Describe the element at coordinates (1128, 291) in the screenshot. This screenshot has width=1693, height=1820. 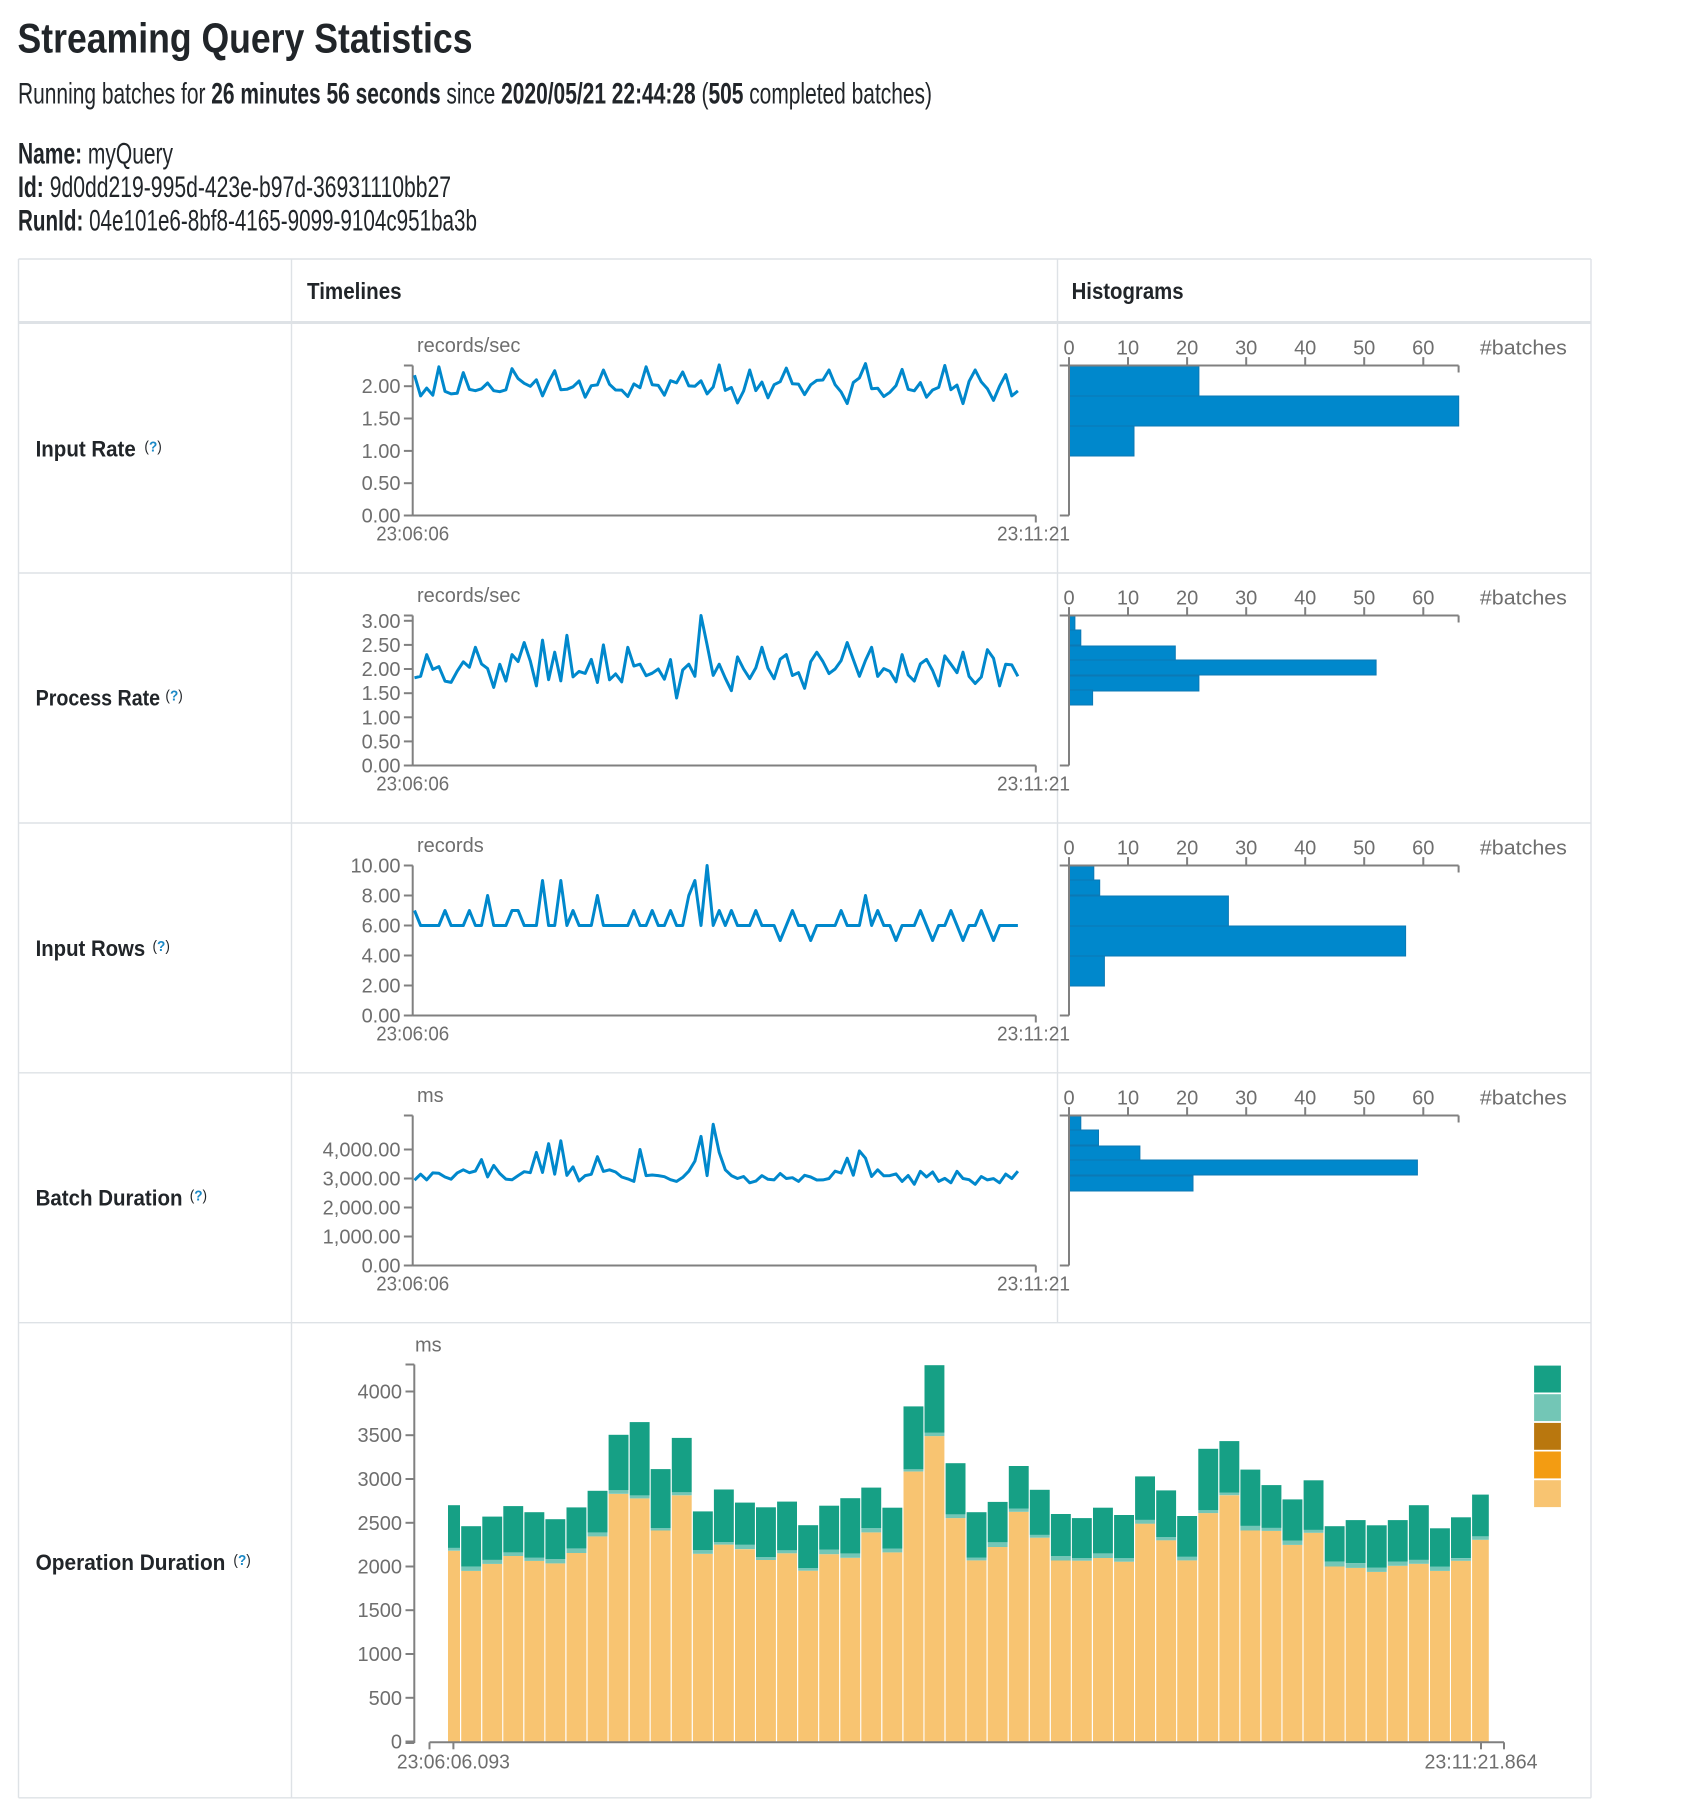
I see `svg-text: Histograms` at that location.